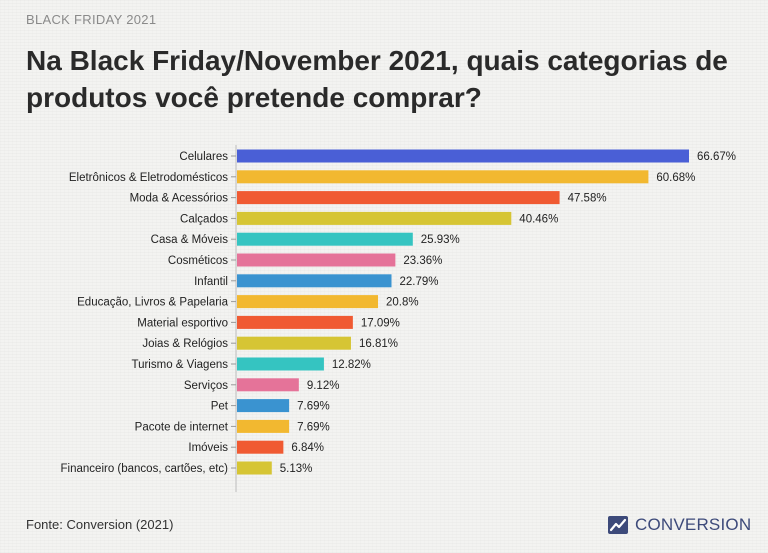  Describe the element at coordinates (145, 469) in the screenshot. I see `category-label: Financeiro (bancos, cartões, etc)` at that location.